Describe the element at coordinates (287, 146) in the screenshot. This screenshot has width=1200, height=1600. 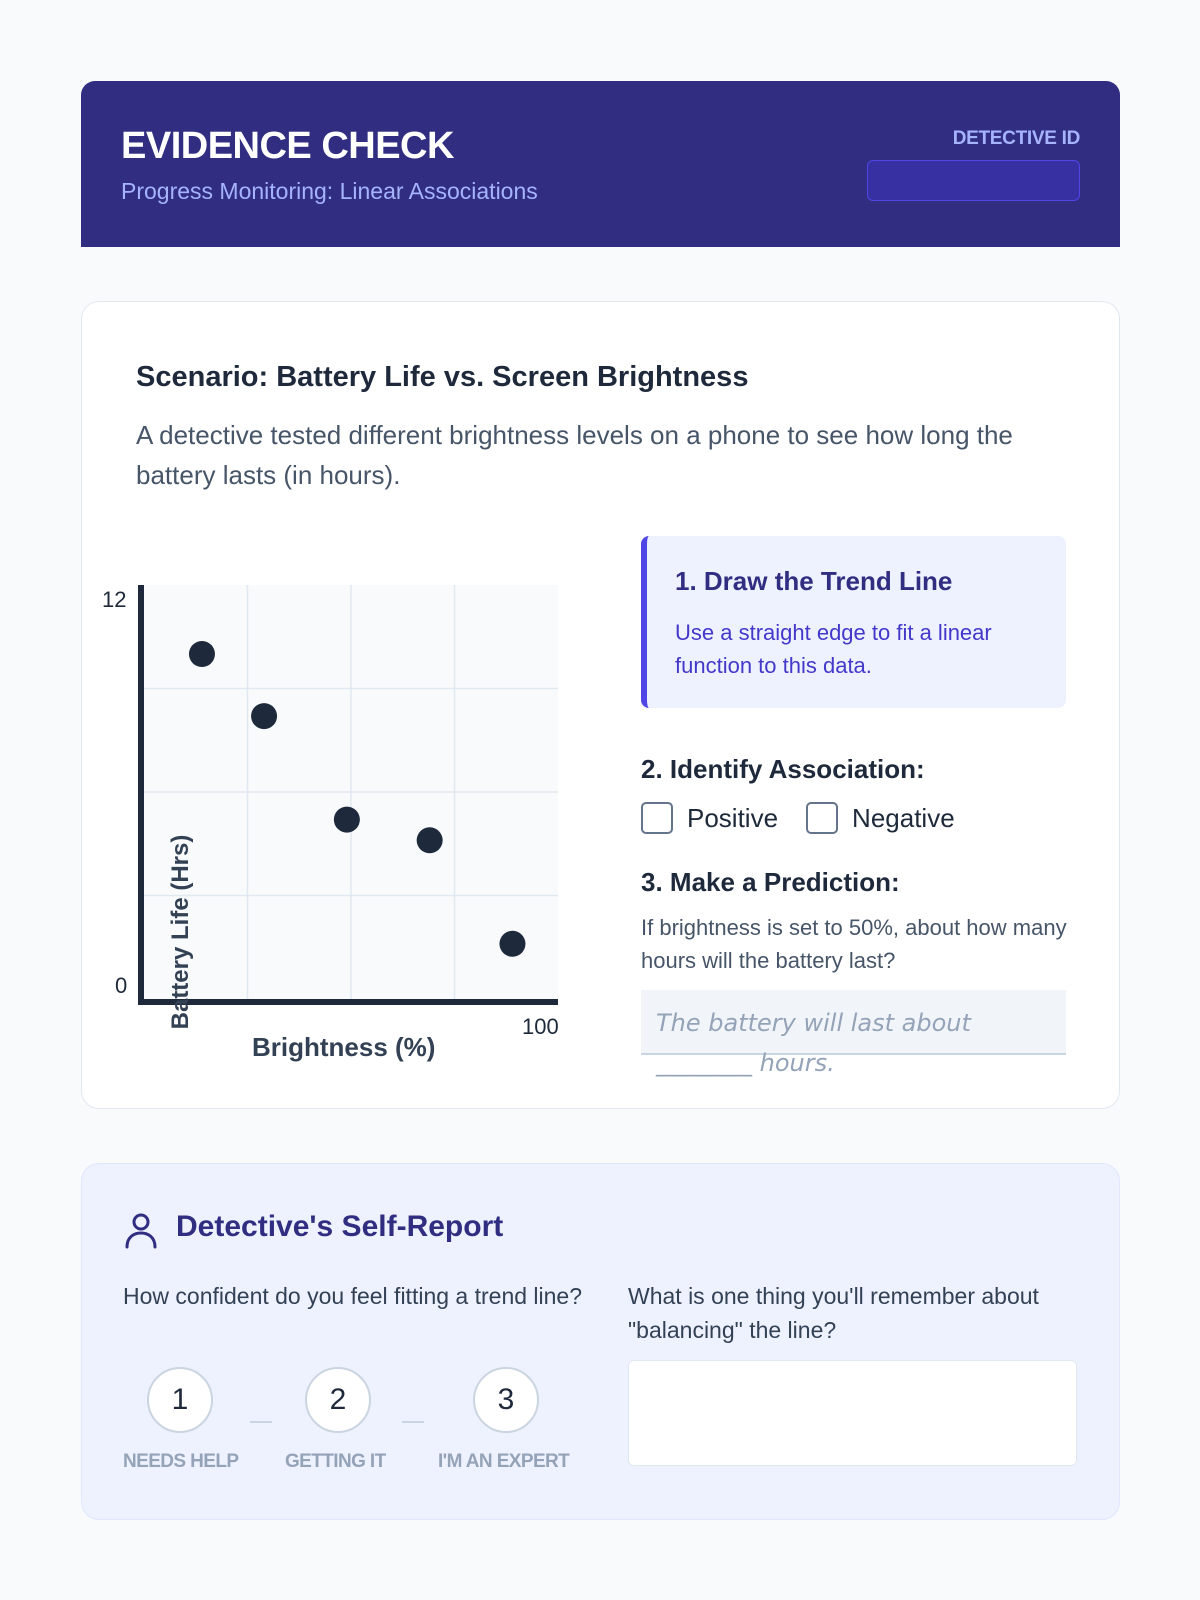
I see `page-title: EVIDENCE CHECK` at that location.